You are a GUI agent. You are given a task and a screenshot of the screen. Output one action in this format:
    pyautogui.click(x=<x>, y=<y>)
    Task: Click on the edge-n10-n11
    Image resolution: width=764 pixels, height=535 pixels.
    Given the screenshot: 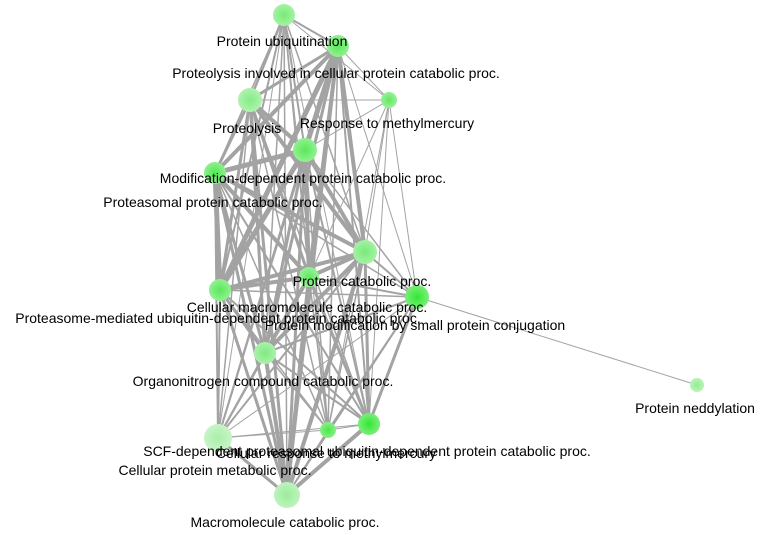 What is the action you would take?
    pyautogui.click(x=341, y=325)
    